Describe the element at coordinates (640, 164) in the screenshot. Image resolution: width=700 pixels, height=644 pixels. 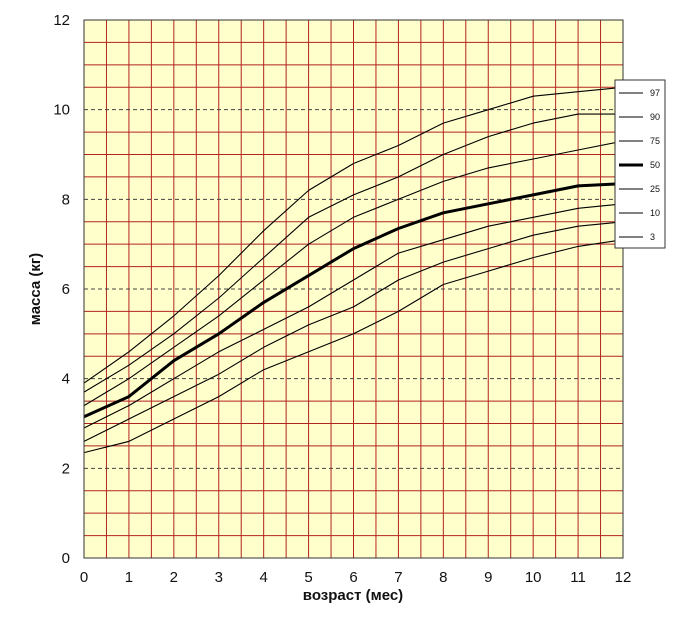
I see `legend: 97 90 75 50 25 10 3` at that location.